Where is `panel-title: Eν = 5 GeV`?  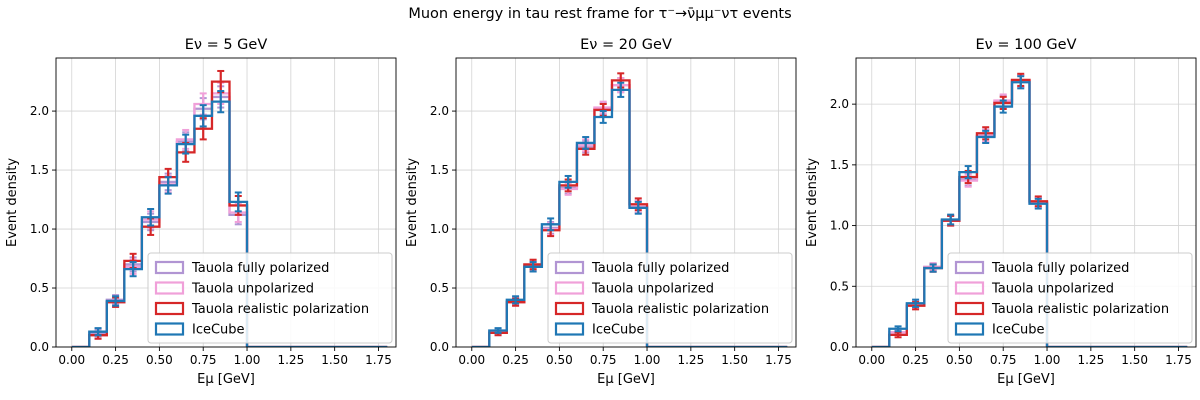
panel-title: Eν = 5 GeV is located at coordinates (226, 45).